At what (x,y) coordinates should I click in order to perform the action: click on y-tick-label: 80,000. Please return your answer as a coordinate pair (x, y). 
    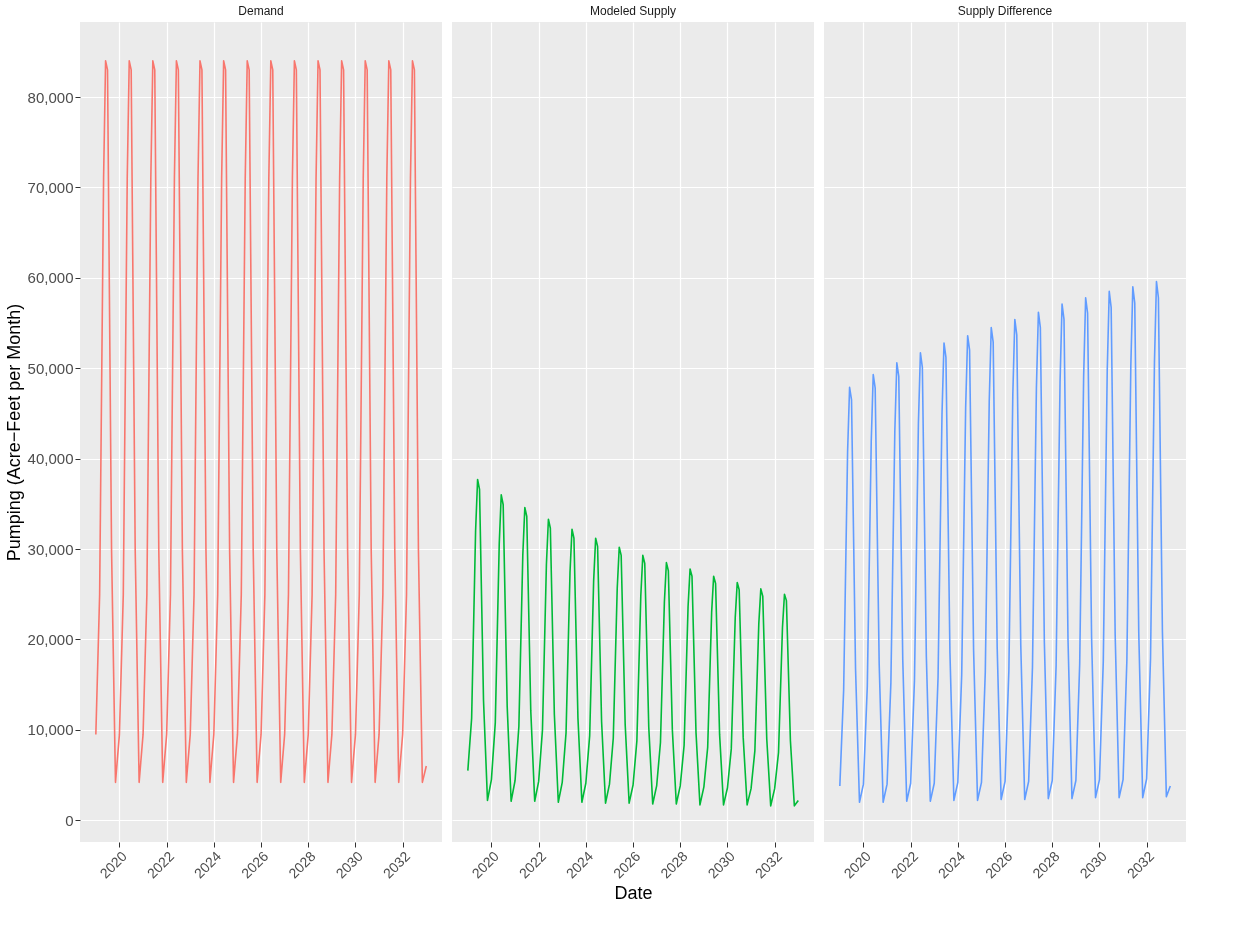
    Looking at the image, I should click on (50, 97).